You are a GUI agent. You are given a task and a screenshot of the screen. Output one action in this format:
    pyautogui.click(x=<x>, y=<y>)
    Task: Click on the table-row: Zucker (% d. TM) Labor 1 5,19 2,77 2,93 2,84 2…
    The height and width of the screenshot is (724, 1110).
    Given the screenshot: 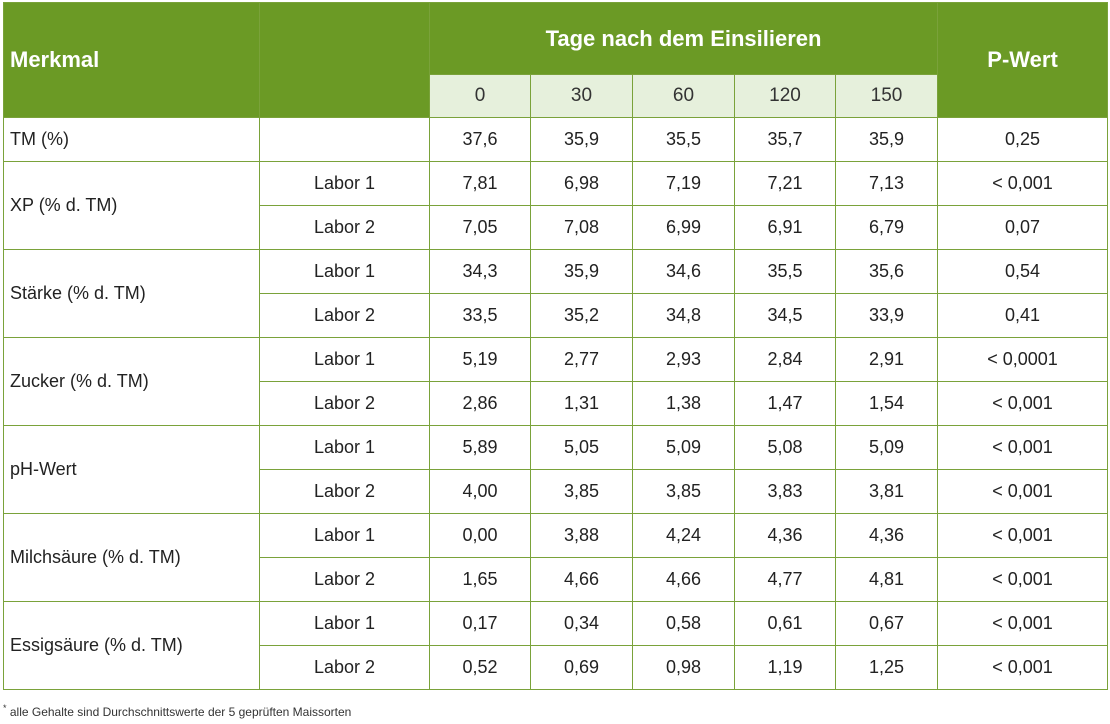 What is the action you would take?
    pyautogui.click(x=556, y=381)
    